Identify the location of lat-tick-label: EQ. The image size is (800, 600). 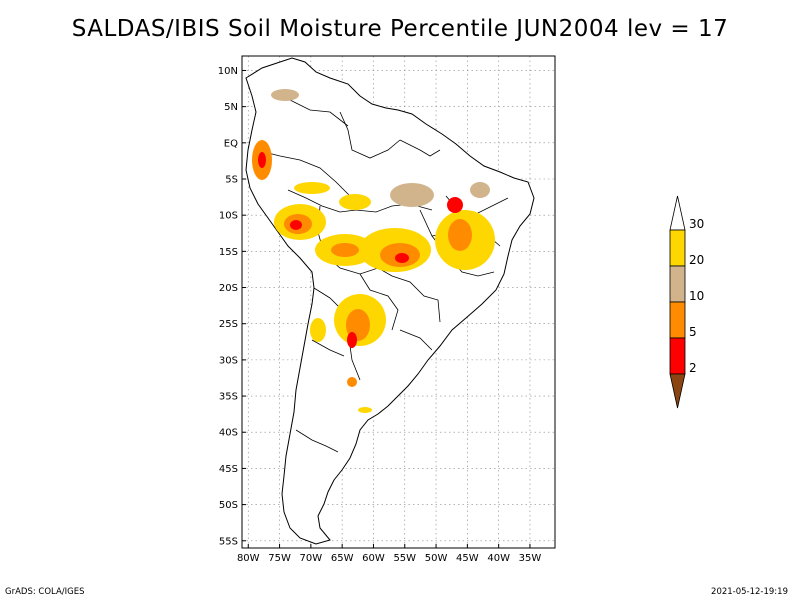
(231, 143).